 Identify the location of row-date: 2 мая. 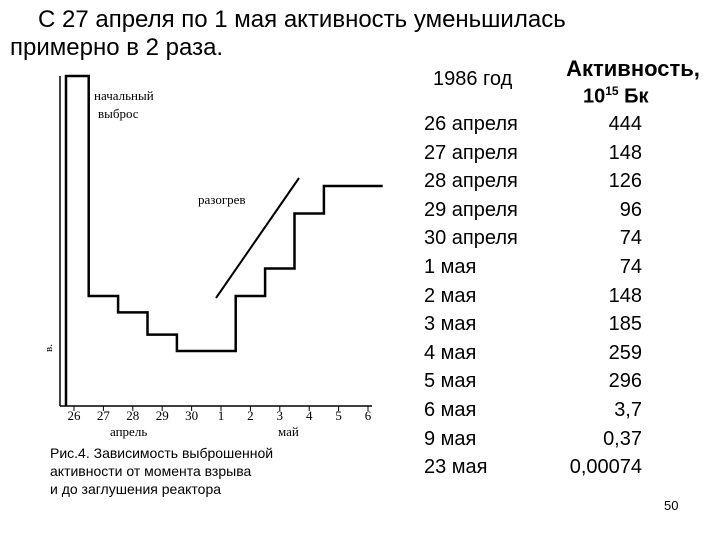
(450, 295).